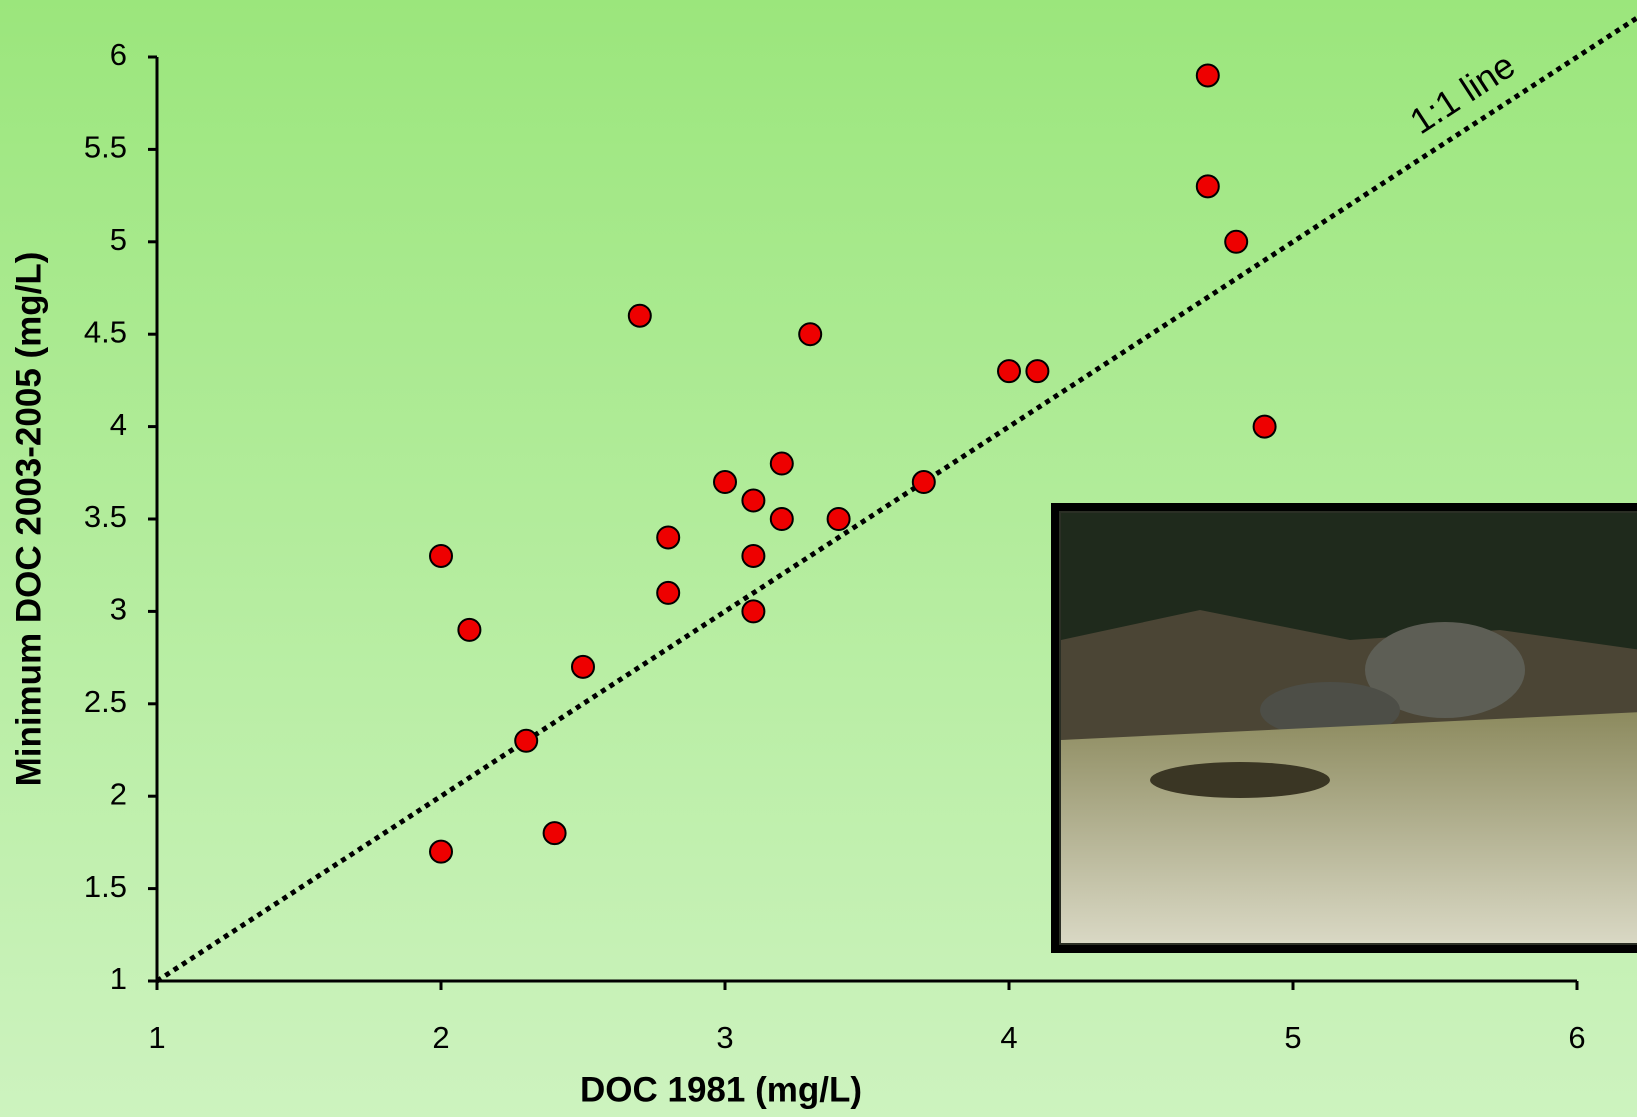  I want to click on x-tick-label: 2, so click(440, 1037).